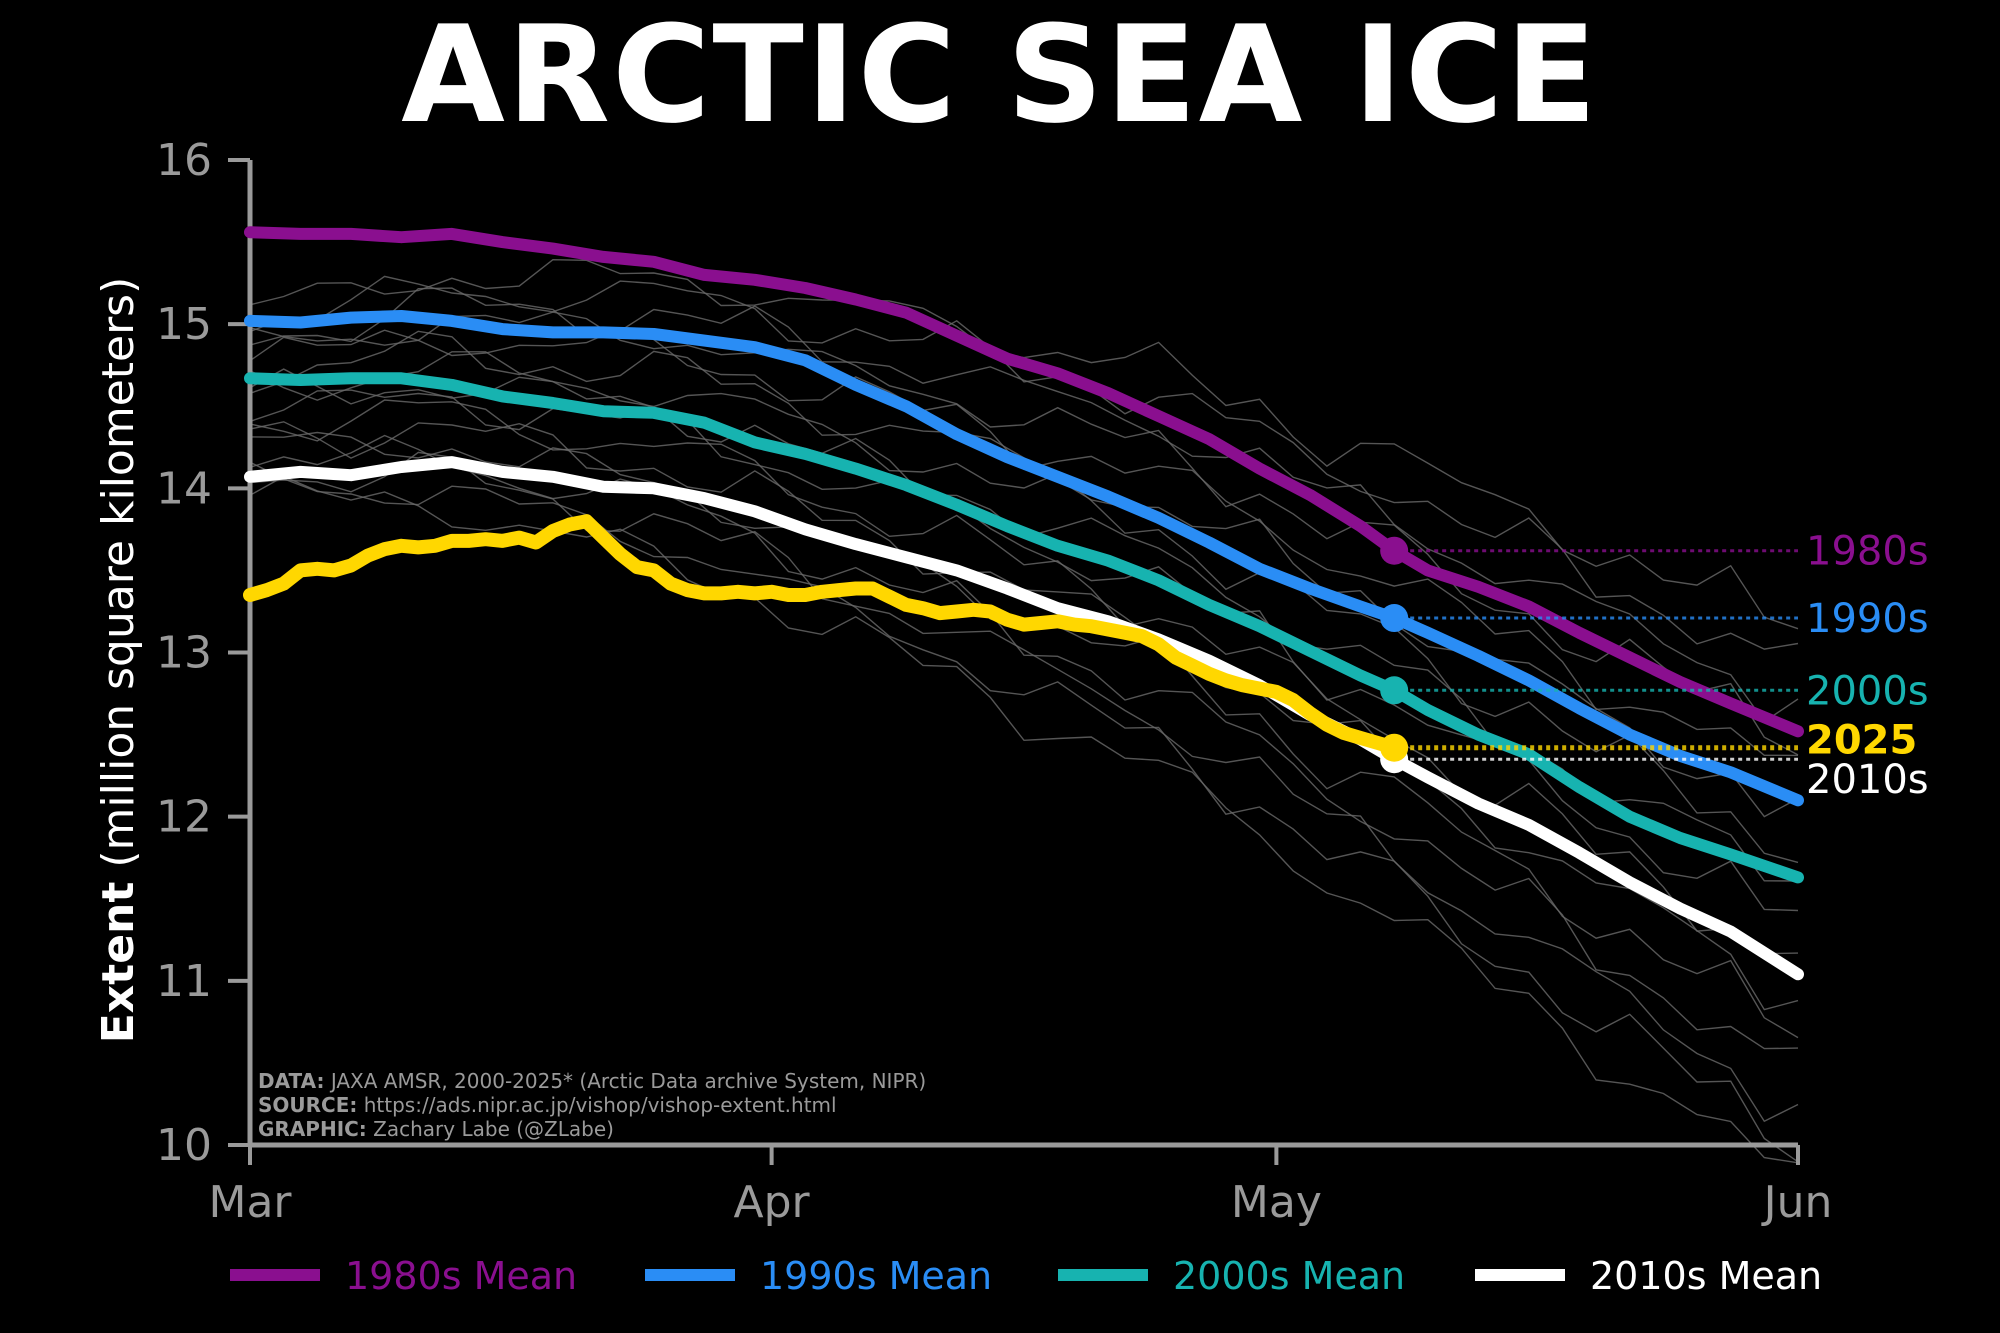  Describe the element at coordinates (1867, 552) in the screenshot. I see `end-label-1980s: 1980s` at that location.